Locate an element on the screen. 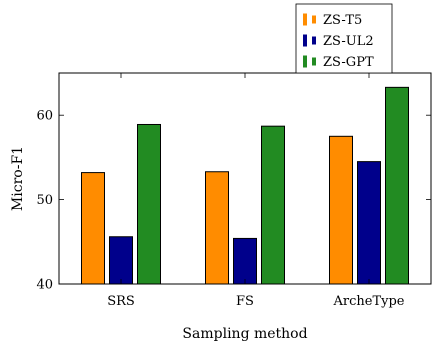  legend: ZS-T5 ZS-UL2 ZS-GPT is located at coordinates (344, 38).